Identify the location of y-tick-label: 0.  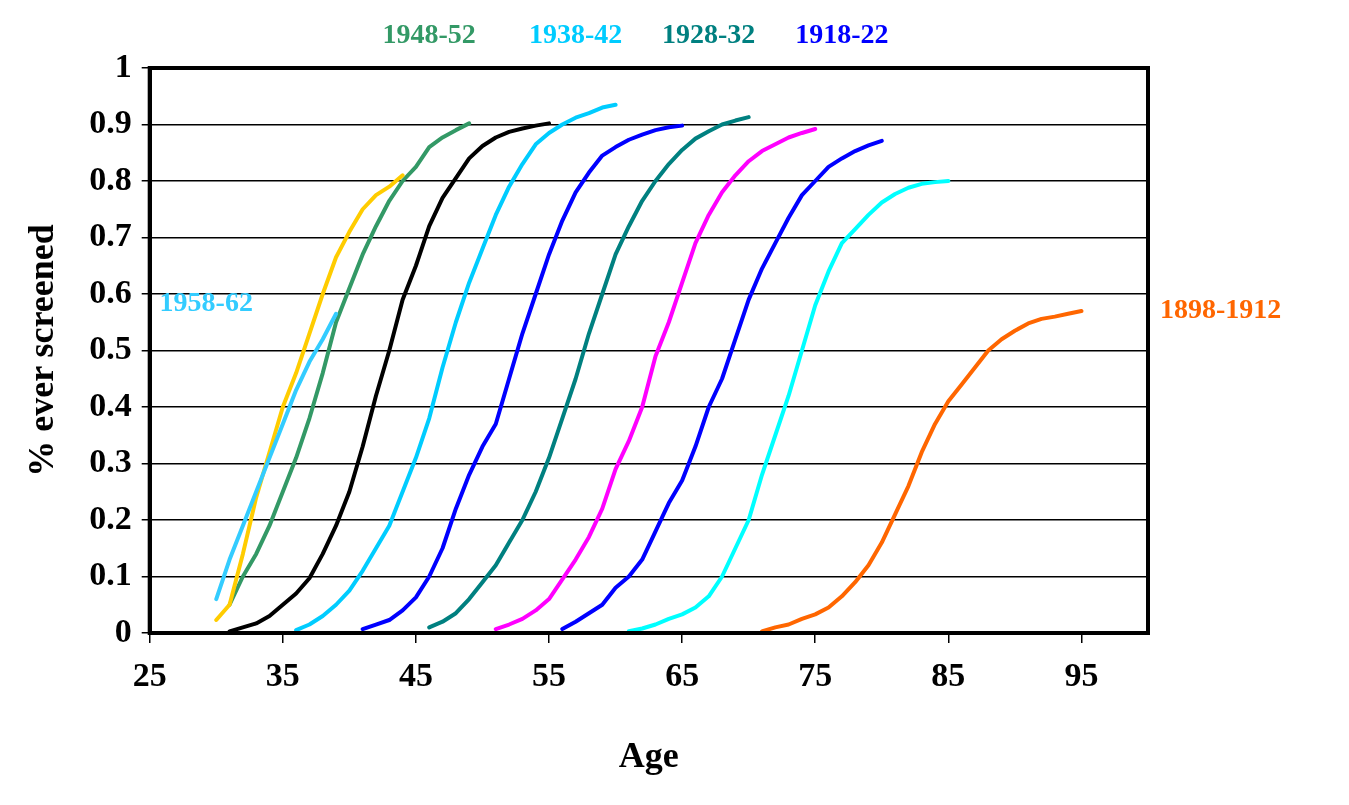
(123, 630).